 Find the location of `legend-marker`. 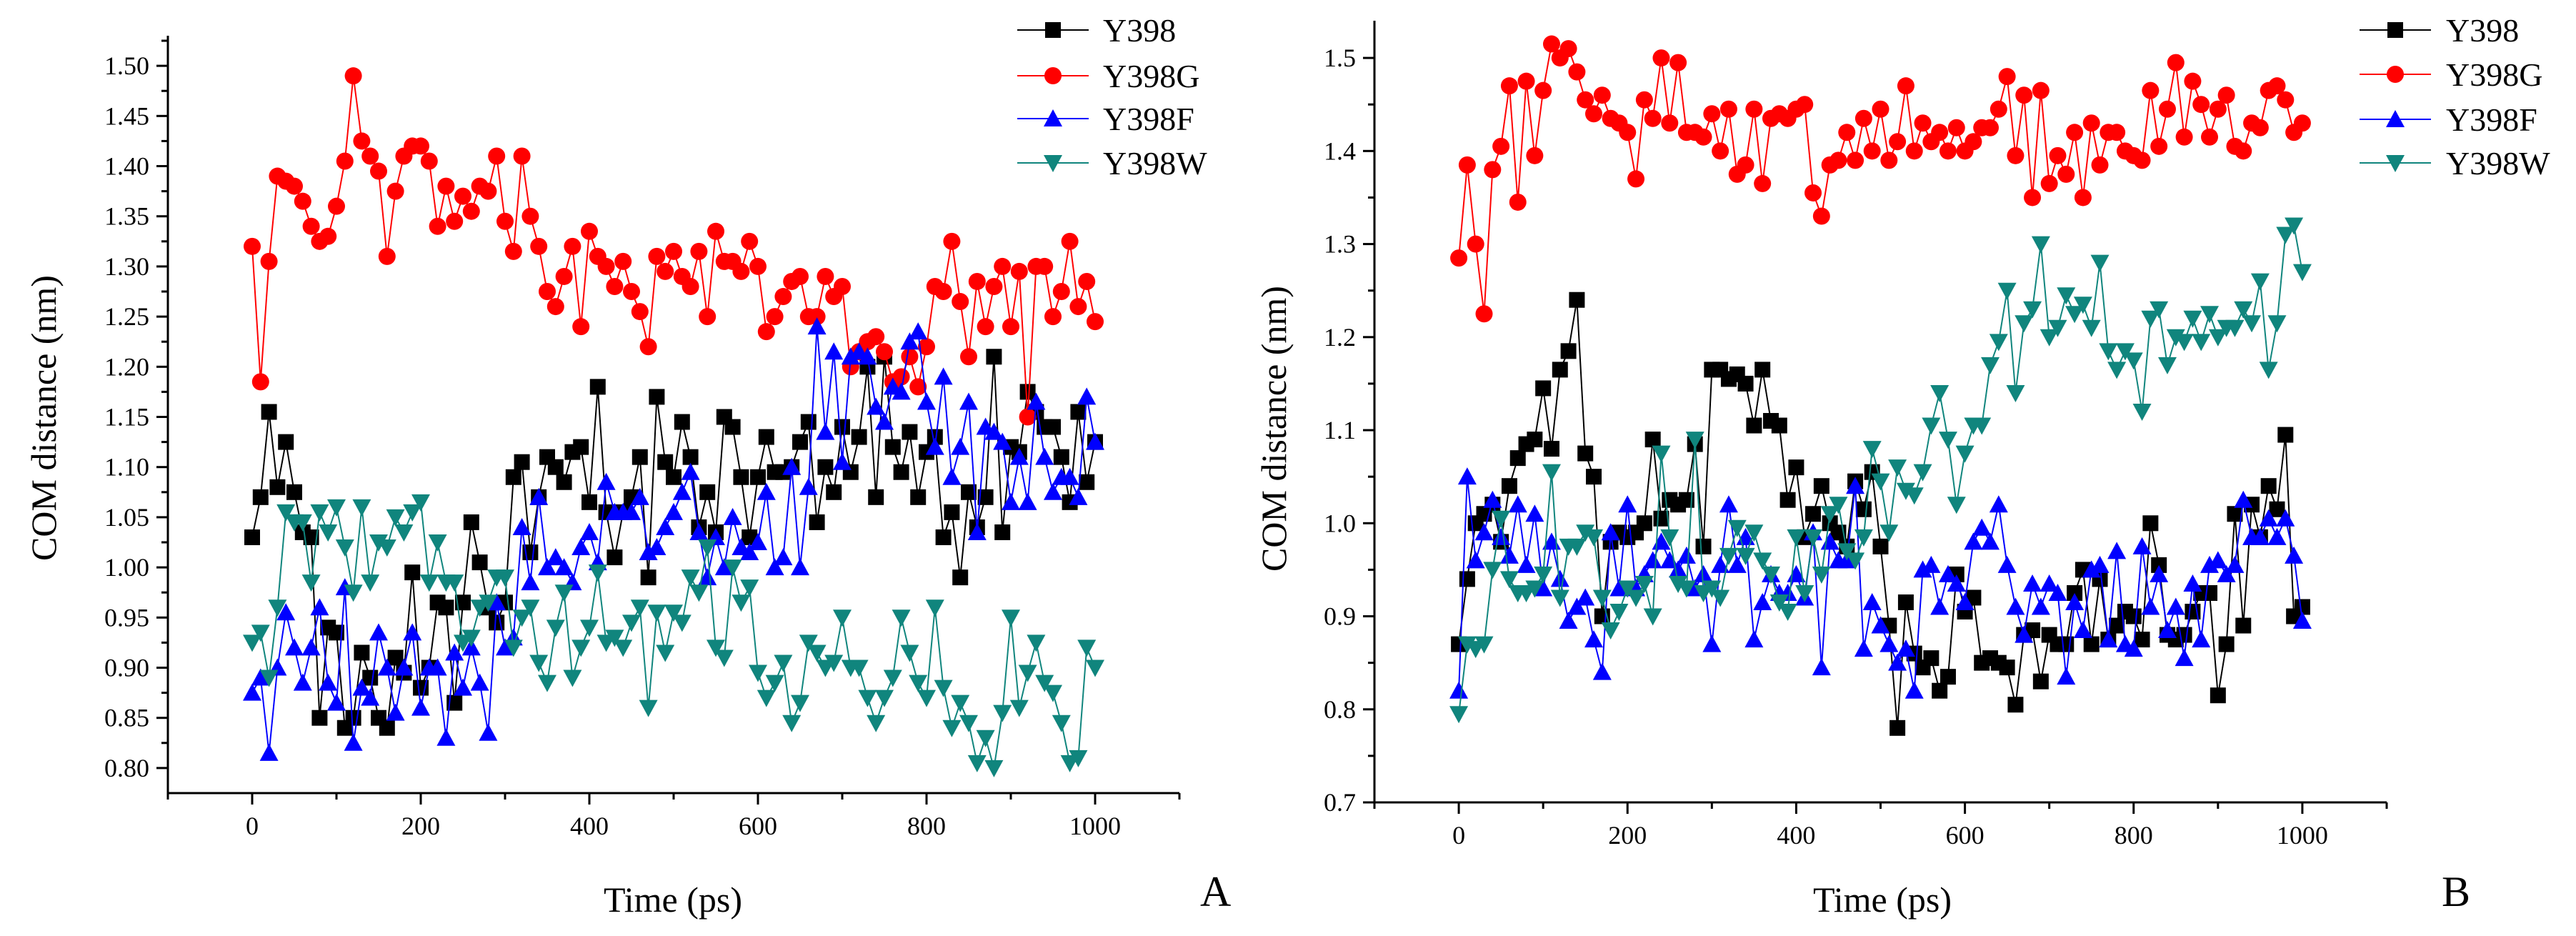

legend-marker is located at coordinates (2395, 30).